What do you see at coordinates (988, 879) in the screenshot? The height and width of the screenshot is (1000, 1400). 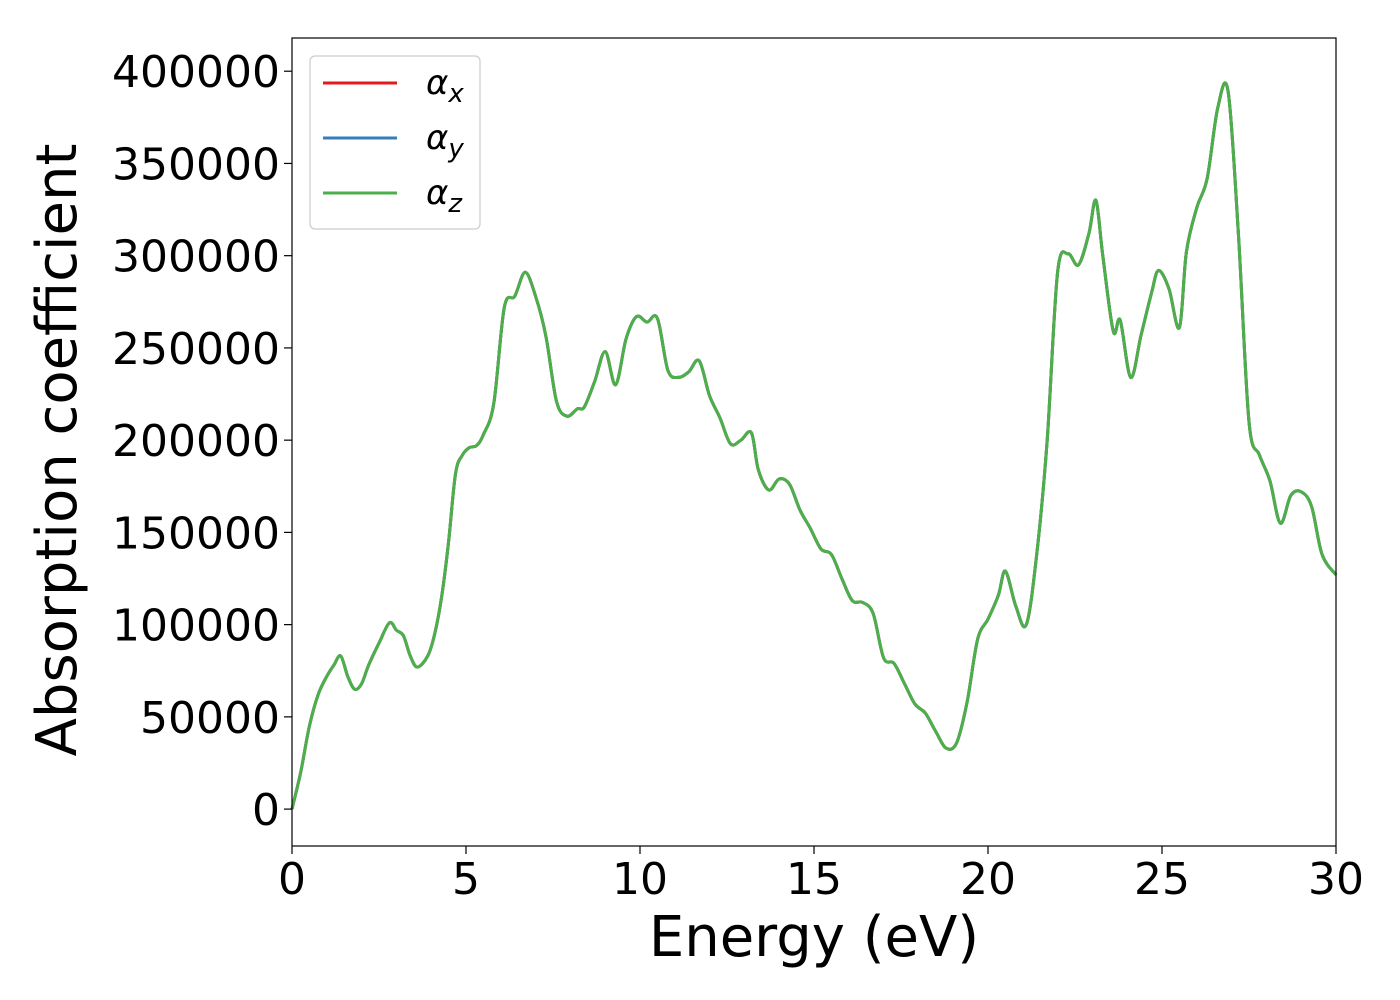 I see `x-tick-label: 20` at bounding box center [988, 879].